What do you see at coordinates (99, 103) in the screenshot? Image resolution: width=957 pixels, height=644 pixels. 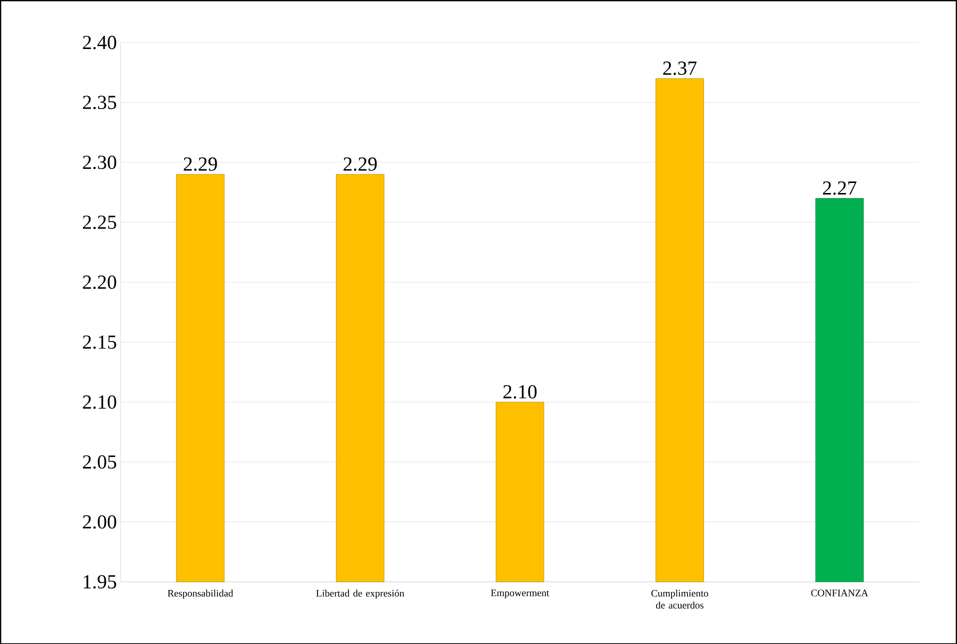 I see `y-tick-label: 2.35` at bounding box center [99, 103].